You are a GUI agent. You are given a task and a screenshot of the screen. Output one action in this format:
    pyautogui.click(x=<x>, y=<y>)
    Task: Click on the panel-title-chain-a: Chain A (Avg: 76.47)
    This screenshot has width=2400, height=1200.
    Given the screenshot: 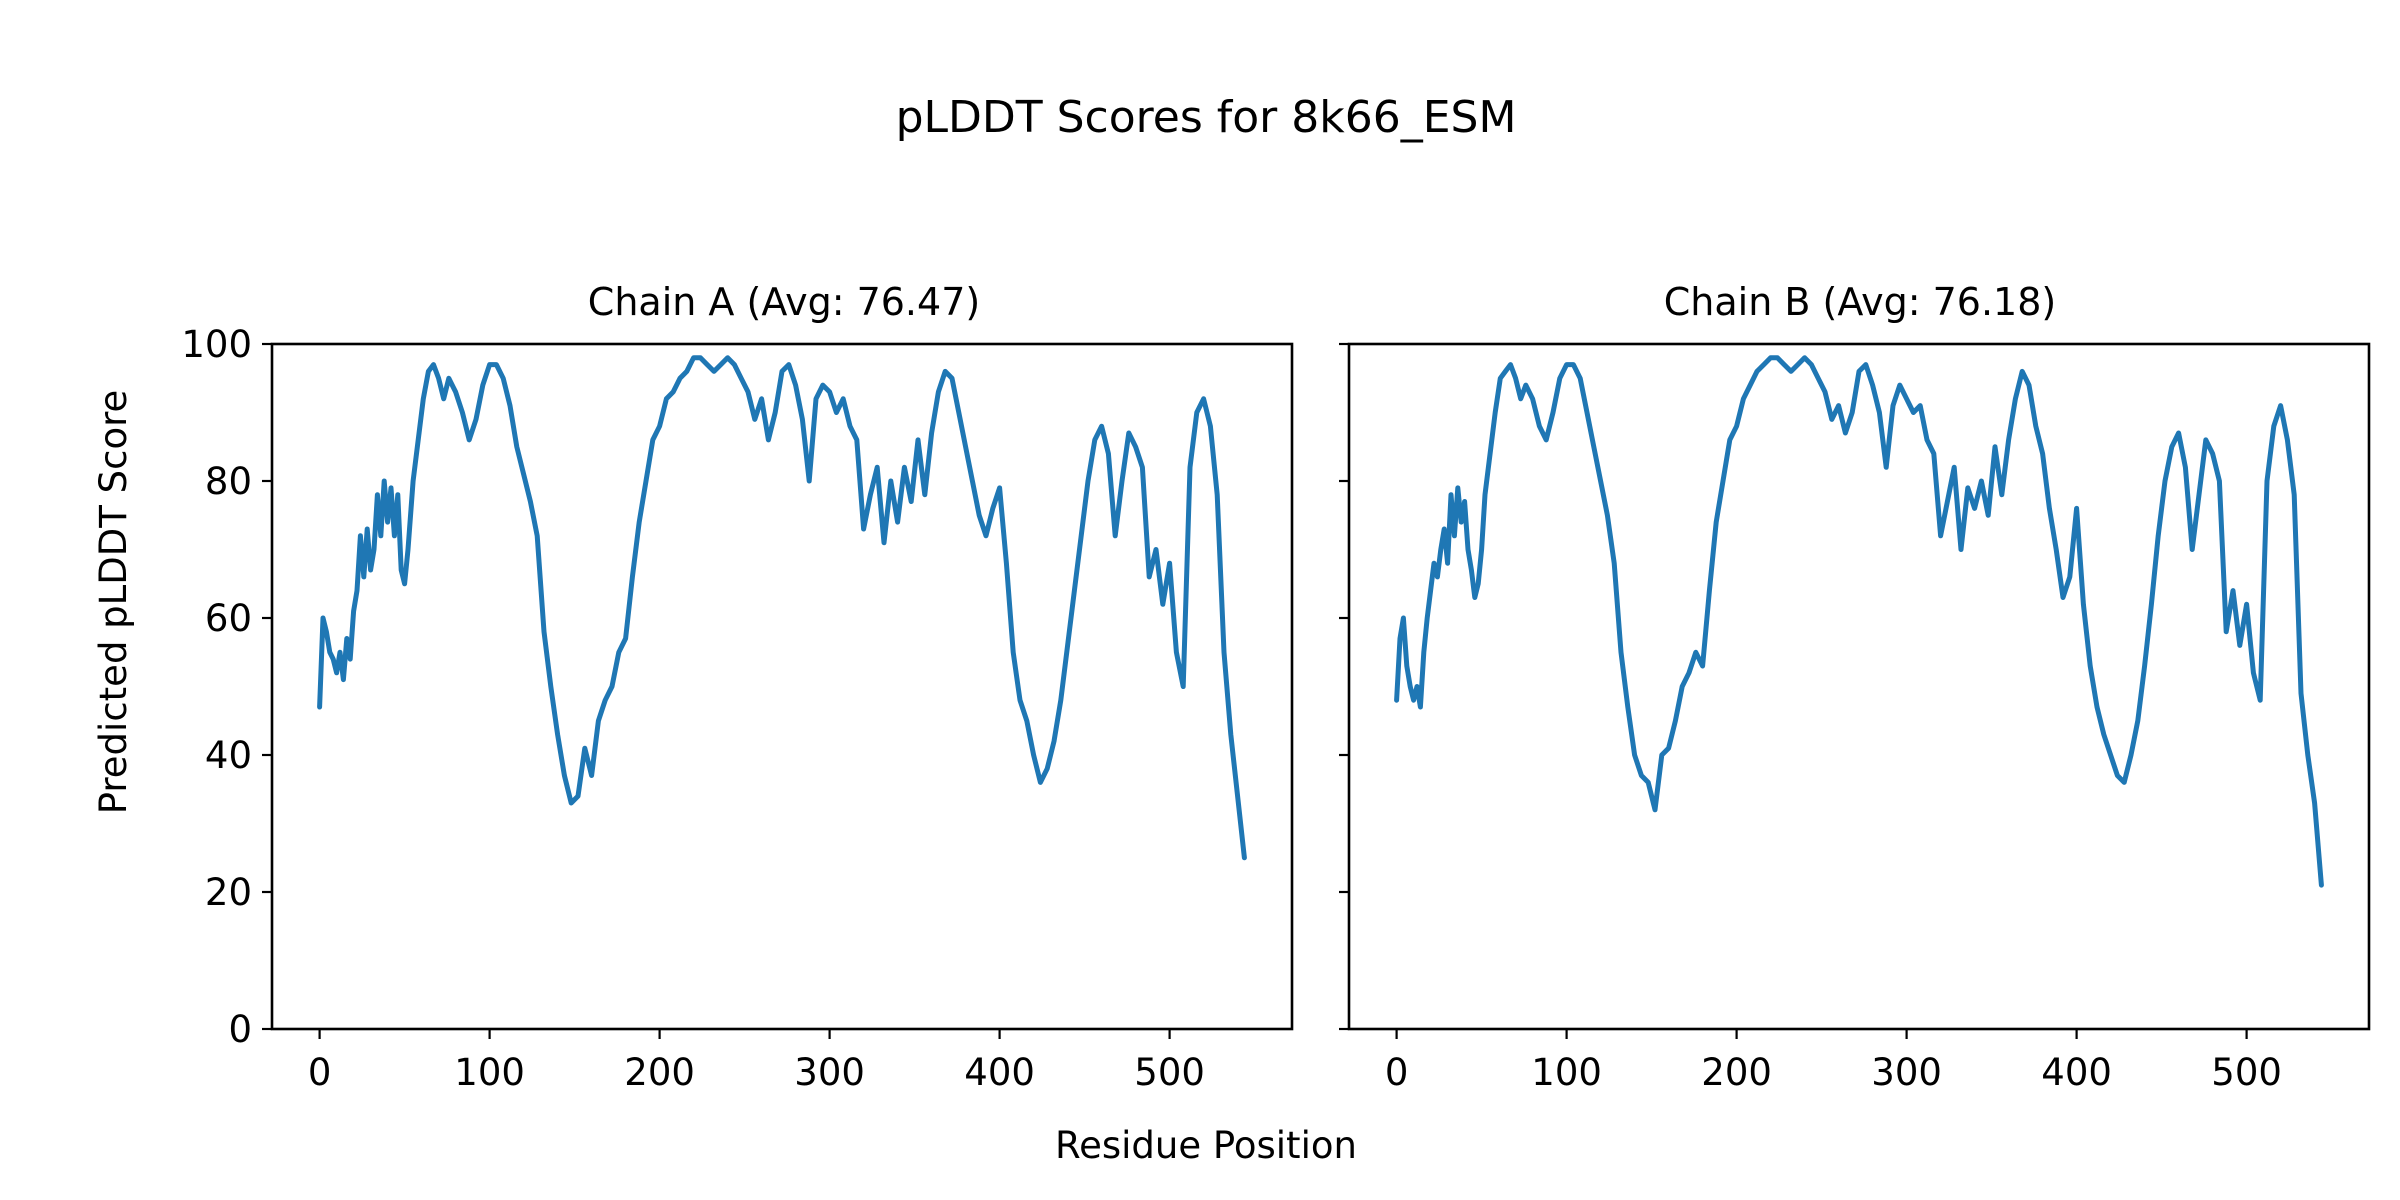 What is the action you would take?
    pyautogui.click(x=784, y=302)
    